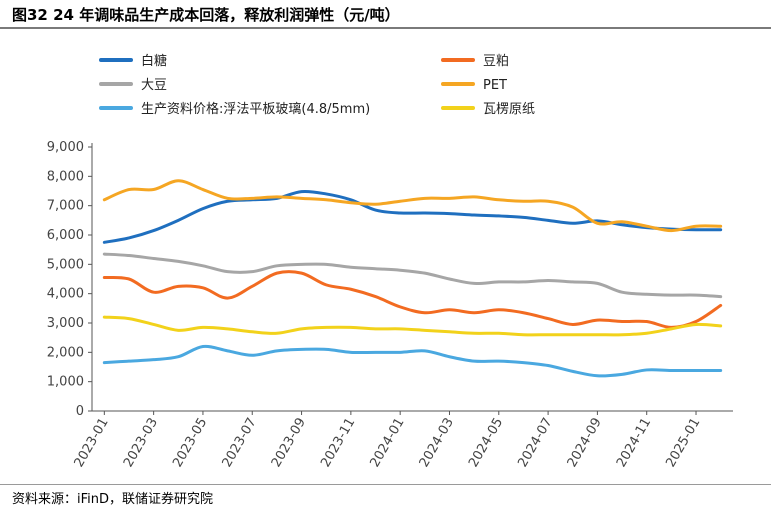 This screenshot has width=771, height=510. I want to click on y-tick-label: 6,000, so click(65, 235).